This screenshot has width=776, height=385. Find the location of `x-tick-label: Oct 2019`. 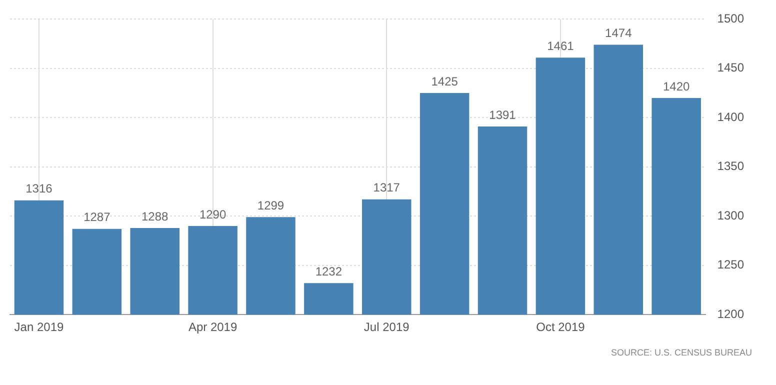

x-tick-label: Oct 2019 is located at coordinates (561, 327).